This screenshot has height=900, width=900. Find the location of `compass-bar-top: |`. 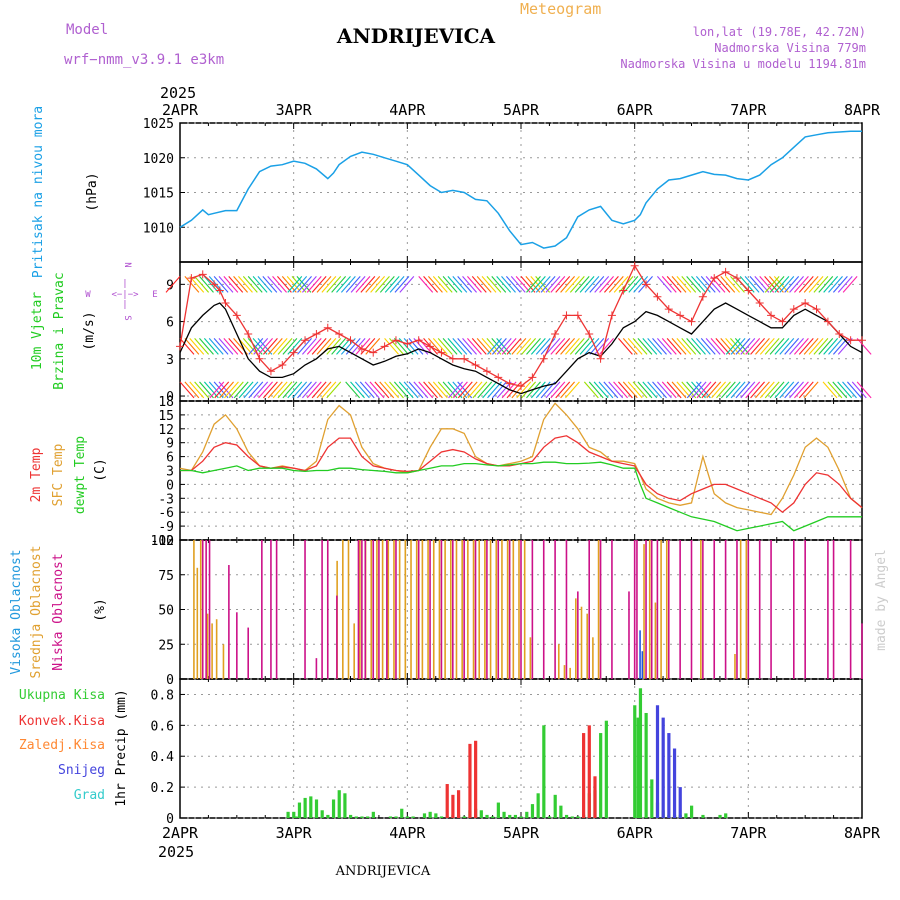

compass-bar-top: | is located at coordinates (124, 284).